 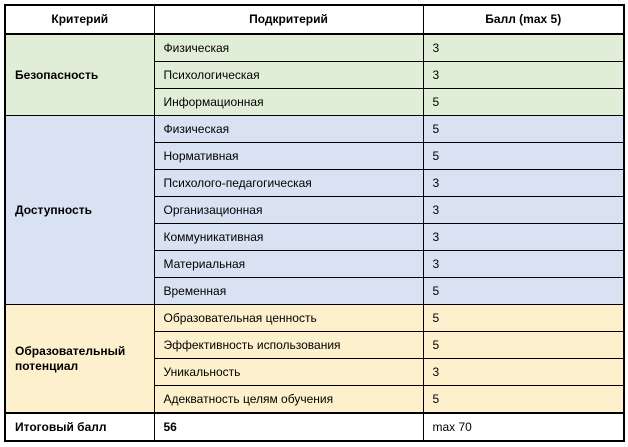 I want to click on header-row: Критерий Подкритерий Балл (max 5), so click(x=314, y=19).